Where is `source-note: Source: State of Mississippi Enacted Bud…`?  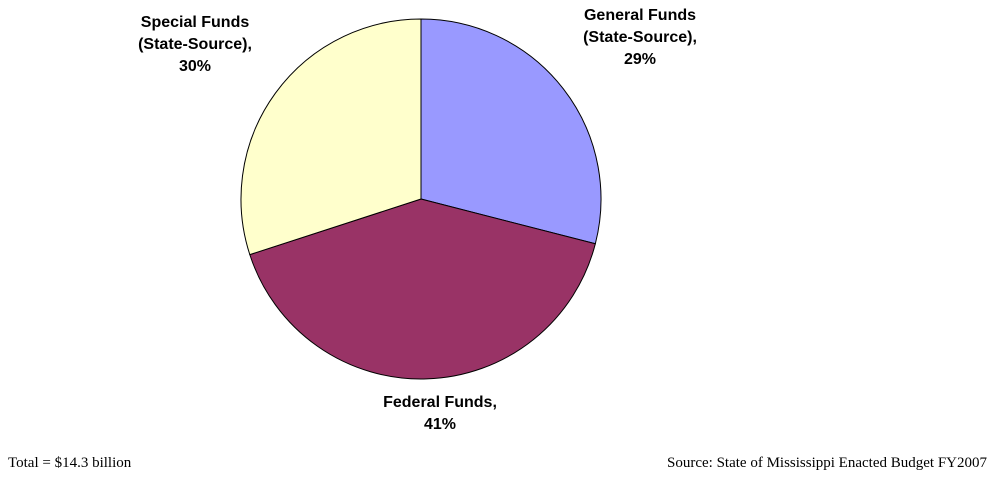 source-note: Source: State of Mississippi Enacted Bud… is located at coordinates (827, 463).